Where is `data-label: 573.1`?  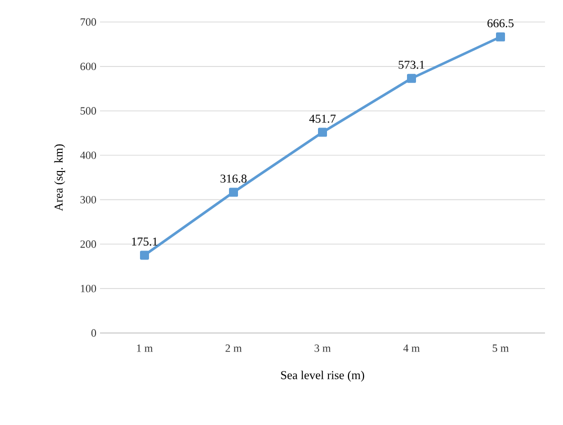
data-label: 573.1 is located at coordinates (411, 64).